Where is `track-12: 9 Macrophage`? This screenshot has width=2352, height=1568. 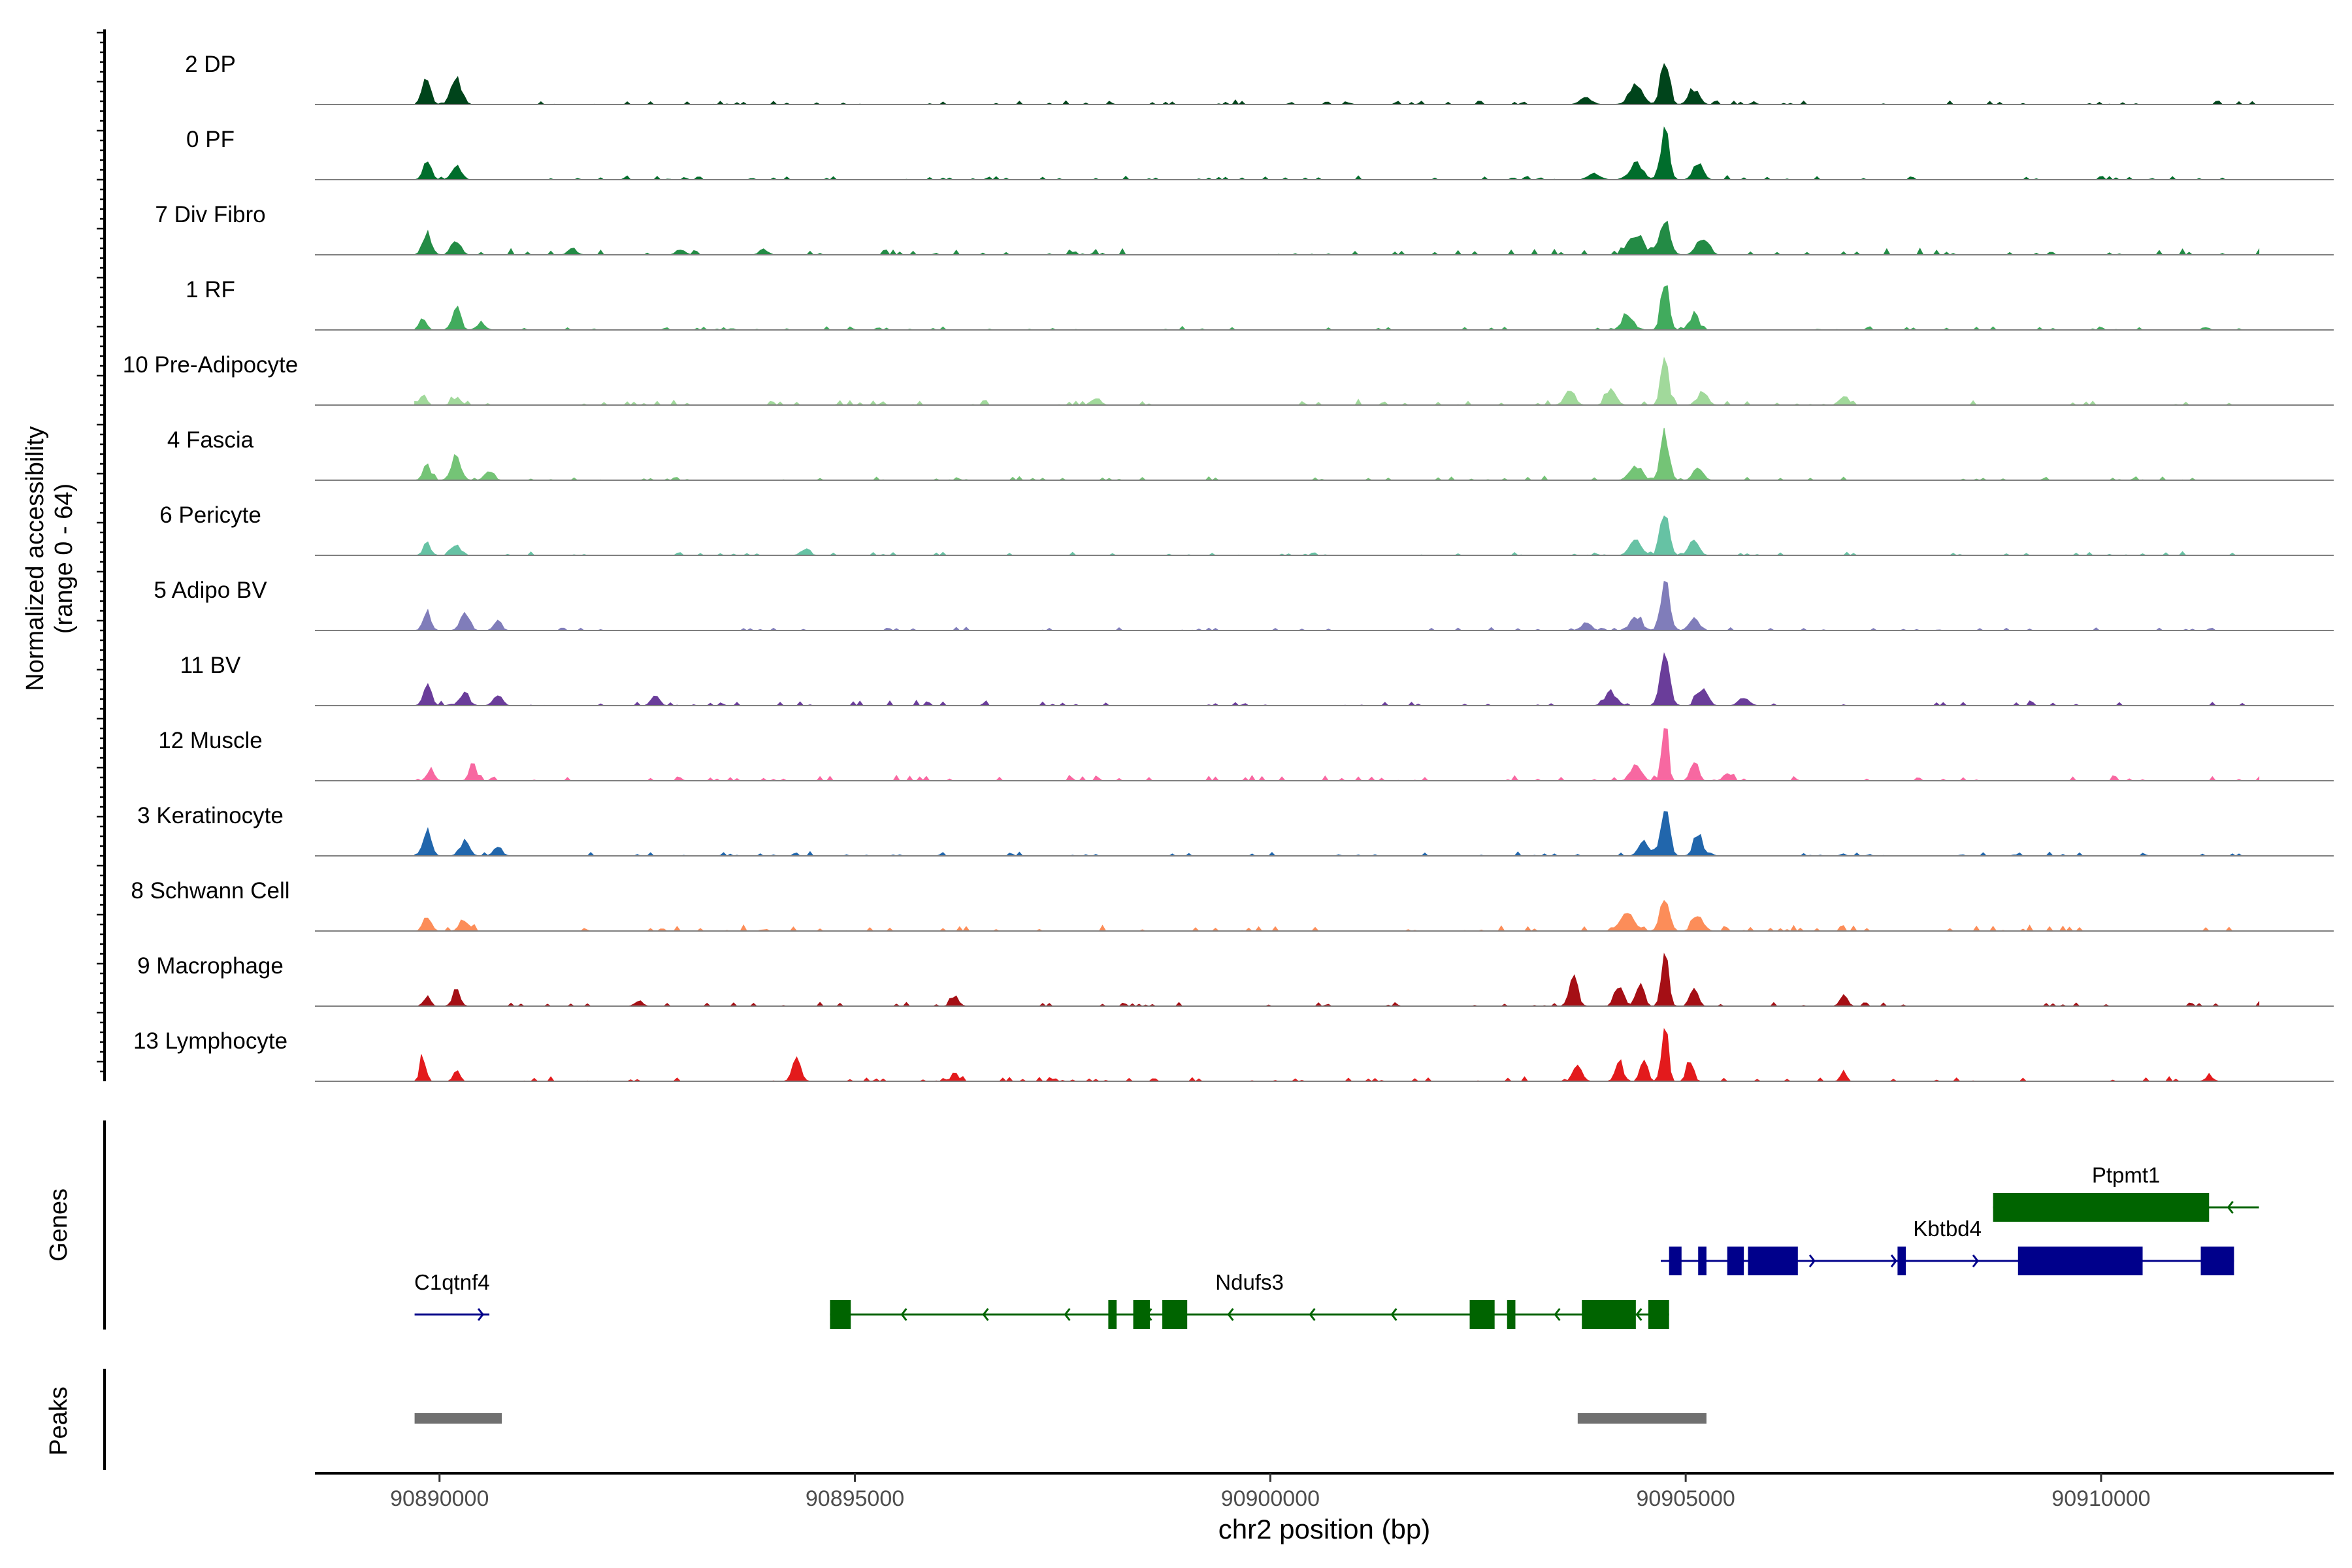 track-12: 9 Macrophage is located at coordinates (1235, 980).